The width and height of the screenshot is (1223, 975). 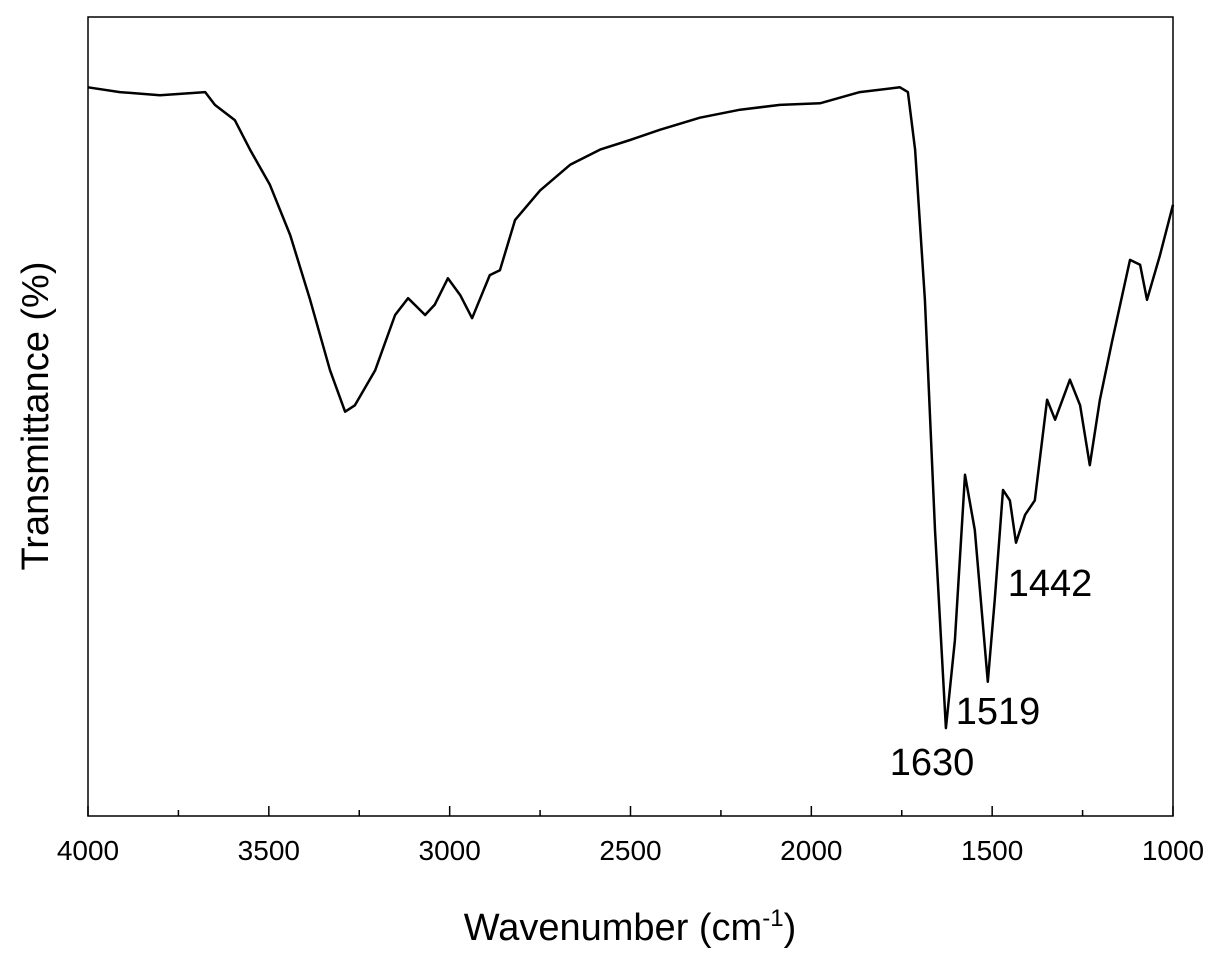 I want to click on x-axis-label-text: Wavenumber (cm, so click(x=613, y=928).